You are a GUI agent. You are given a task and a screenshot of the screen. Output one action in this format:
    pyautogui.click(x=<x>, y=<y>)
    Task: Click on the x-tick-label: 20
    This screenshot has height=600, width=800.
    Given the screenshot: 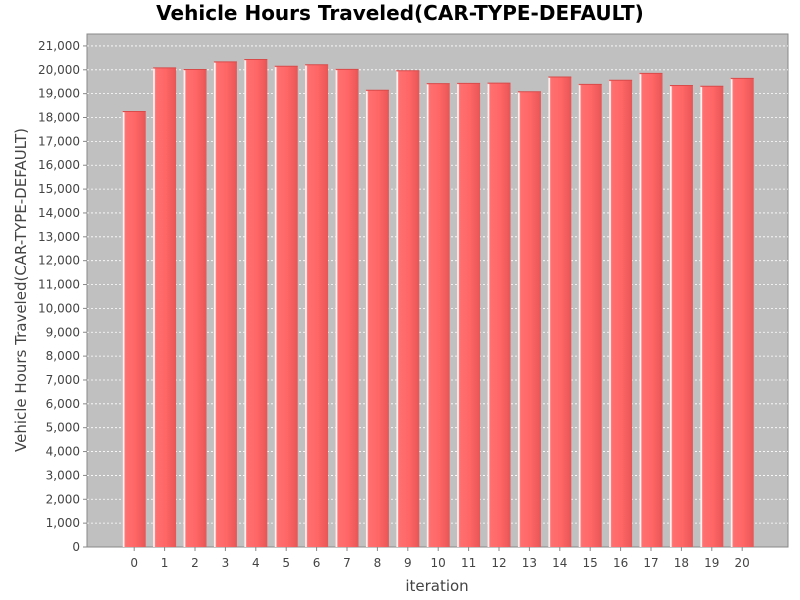 What is the action you would take?
    pyautogui.click(x=742, y=563)
    